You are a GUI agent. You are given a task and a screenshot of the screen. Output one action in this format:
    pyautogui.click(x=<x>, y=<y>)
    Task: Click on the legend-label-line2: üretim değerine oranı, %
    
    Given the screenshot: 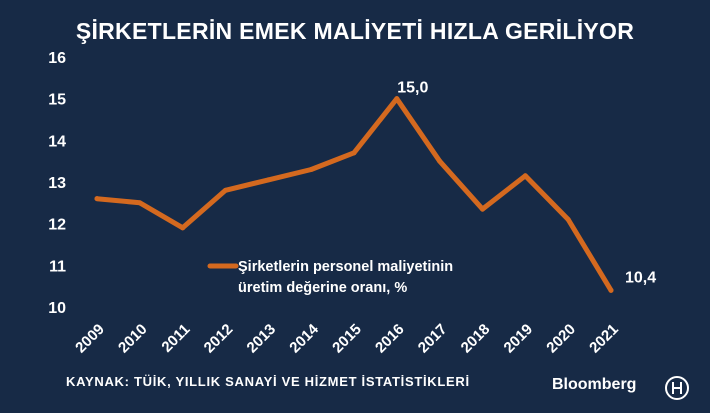 What is the action you would take?
    pyautogui.click(x=322, y=288)
    